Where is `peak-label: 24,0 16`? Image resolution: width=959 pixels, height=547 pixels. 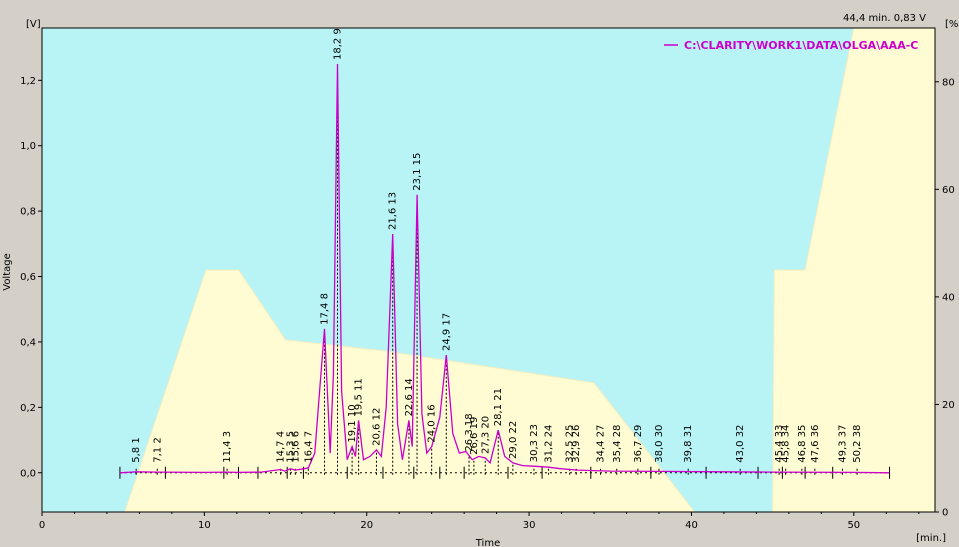 peak-label: 24,0 16 is located at coordinates (432, 423).